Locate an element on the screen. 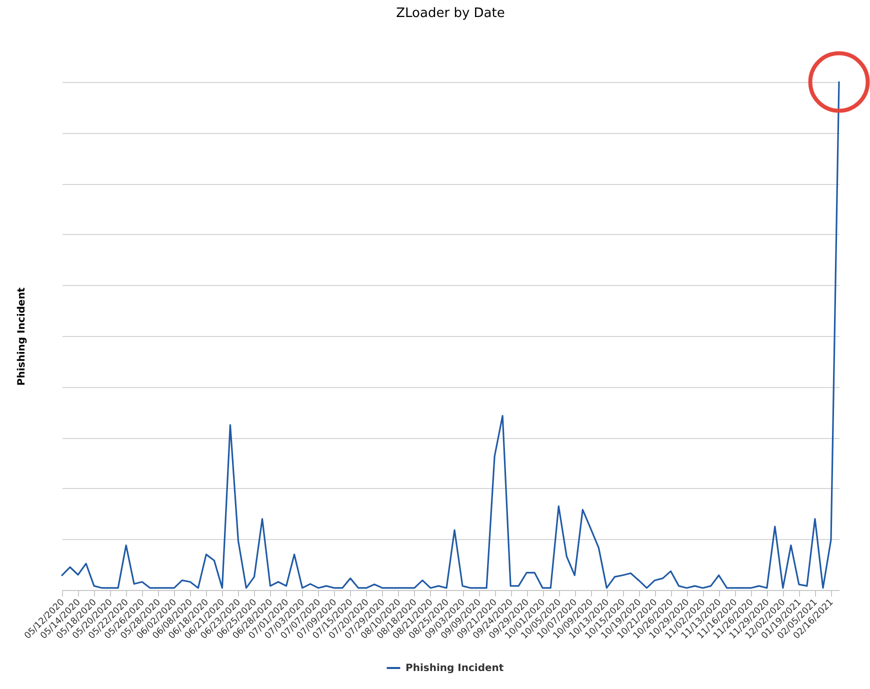 The image size is (870, 689). chart-title: ZLoader by Date is located at coordinates (450, 13).